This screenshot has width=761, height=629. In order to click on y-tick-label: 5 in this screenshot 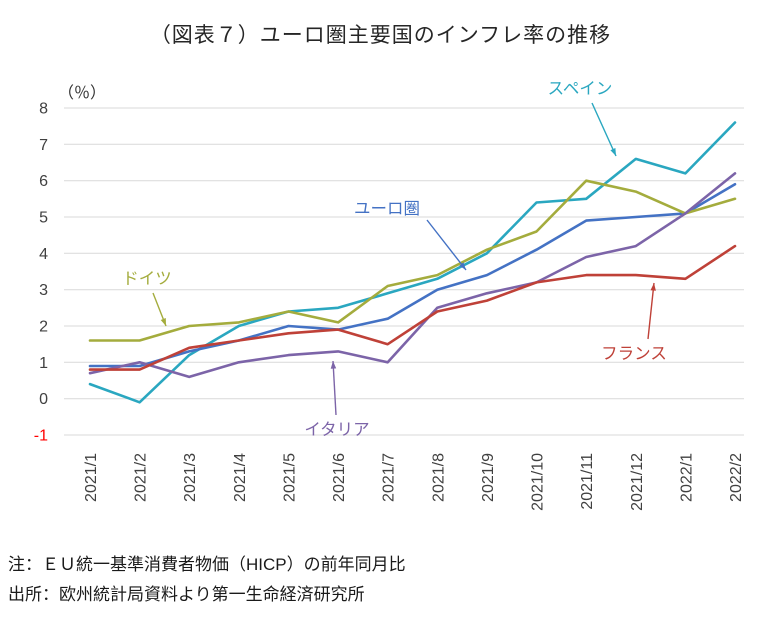, I will do `click(43, 218)`.